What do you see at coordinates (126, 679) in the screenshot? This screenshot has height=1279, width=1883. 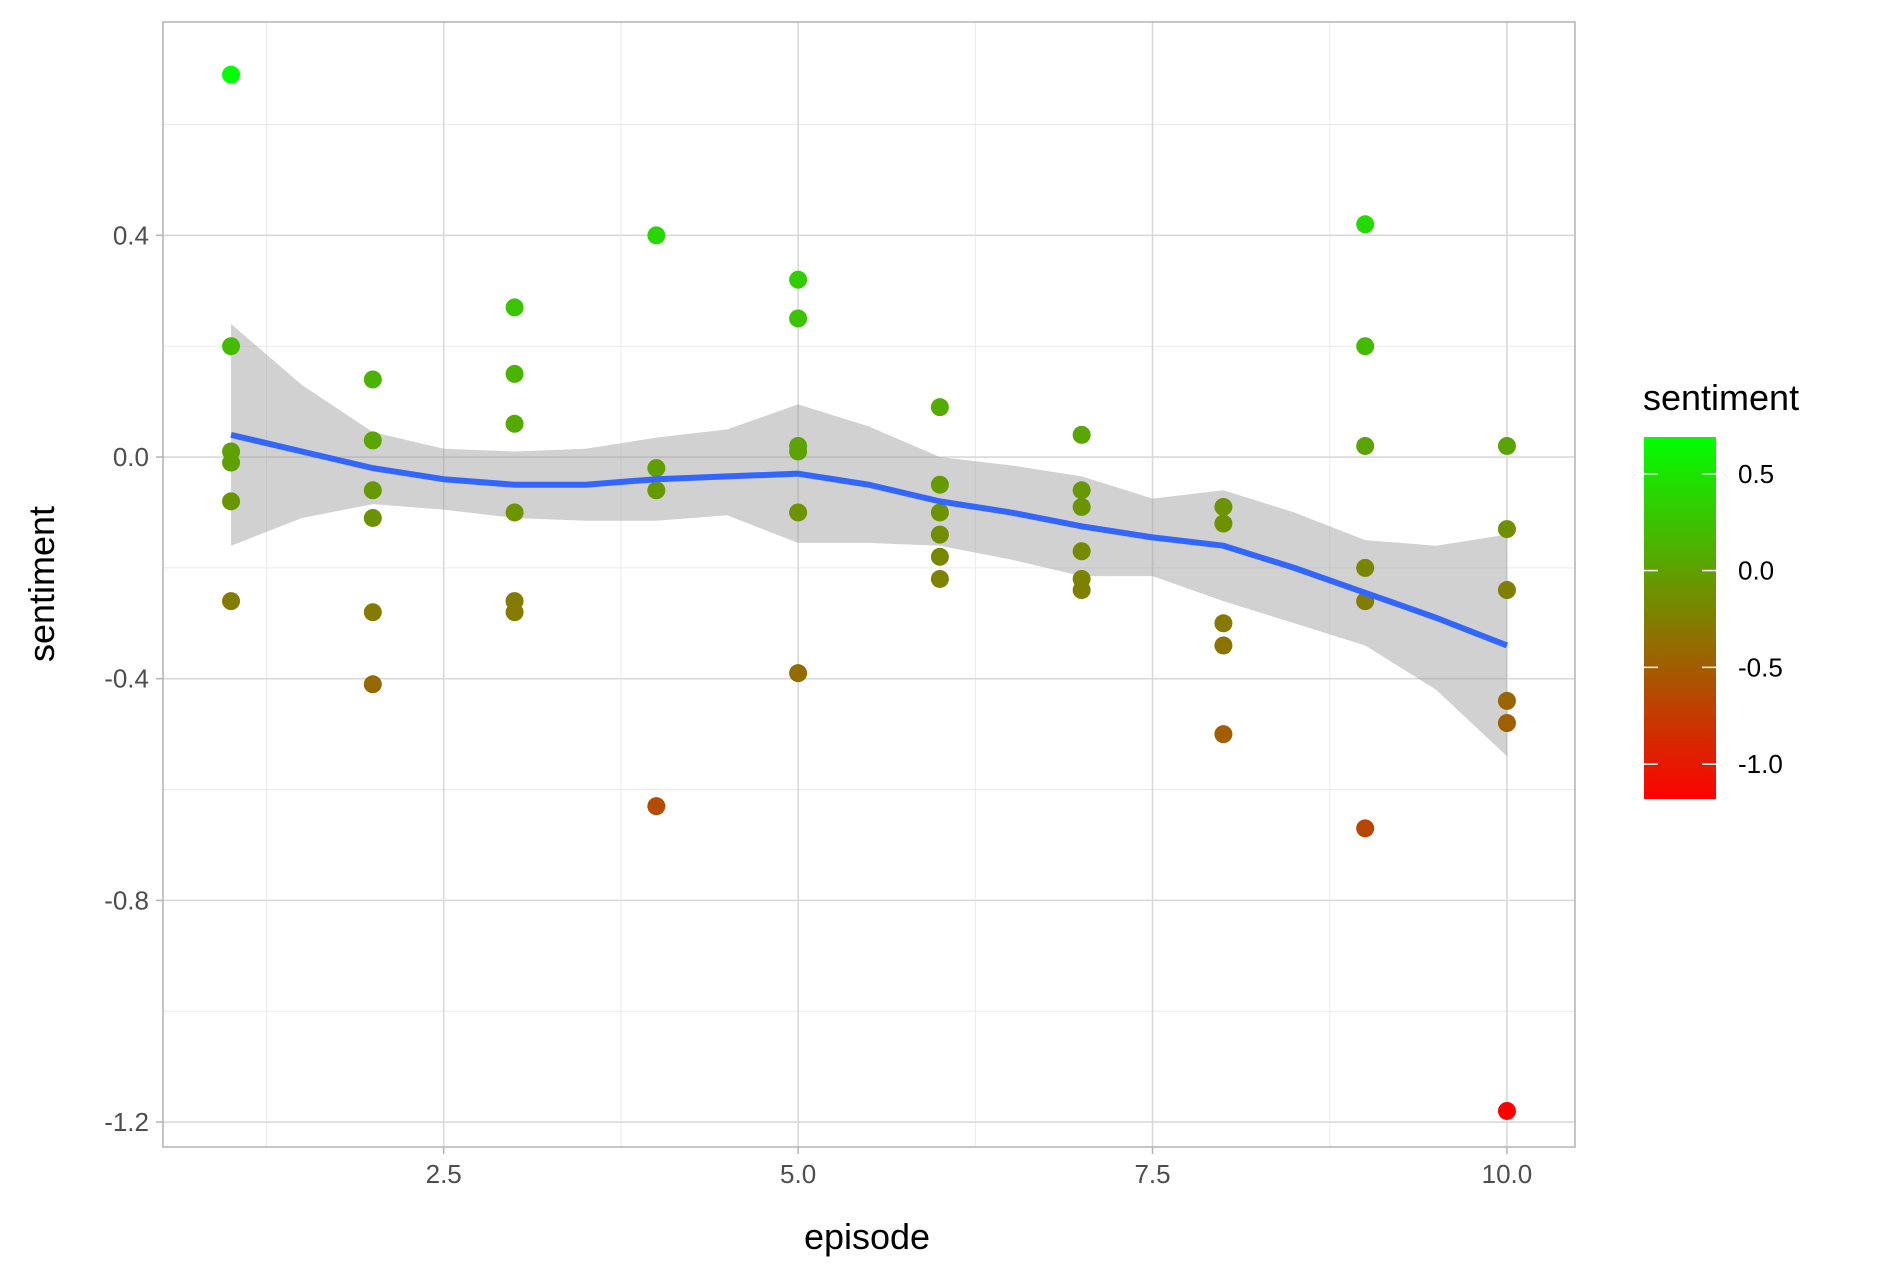 I see `y-tick-label: -0.4` at bounding box center [126, 679].